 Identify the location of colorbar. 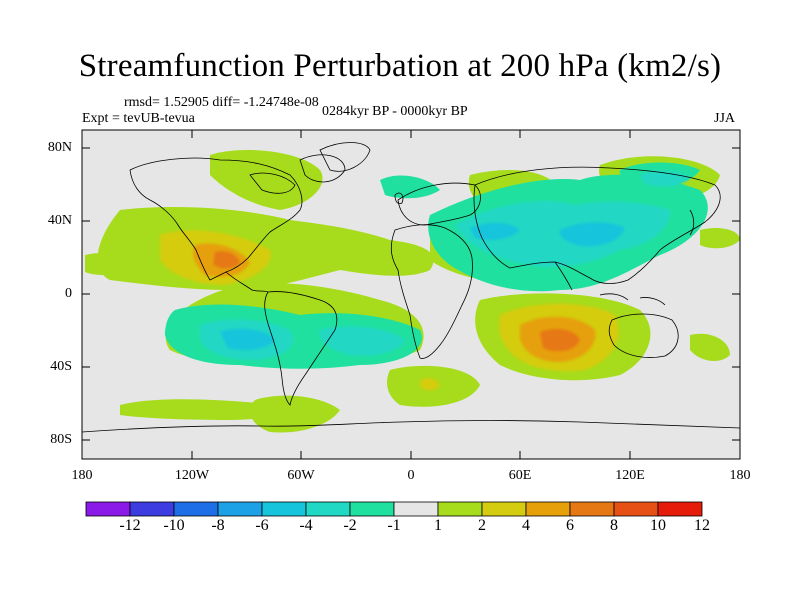
(394, 509).